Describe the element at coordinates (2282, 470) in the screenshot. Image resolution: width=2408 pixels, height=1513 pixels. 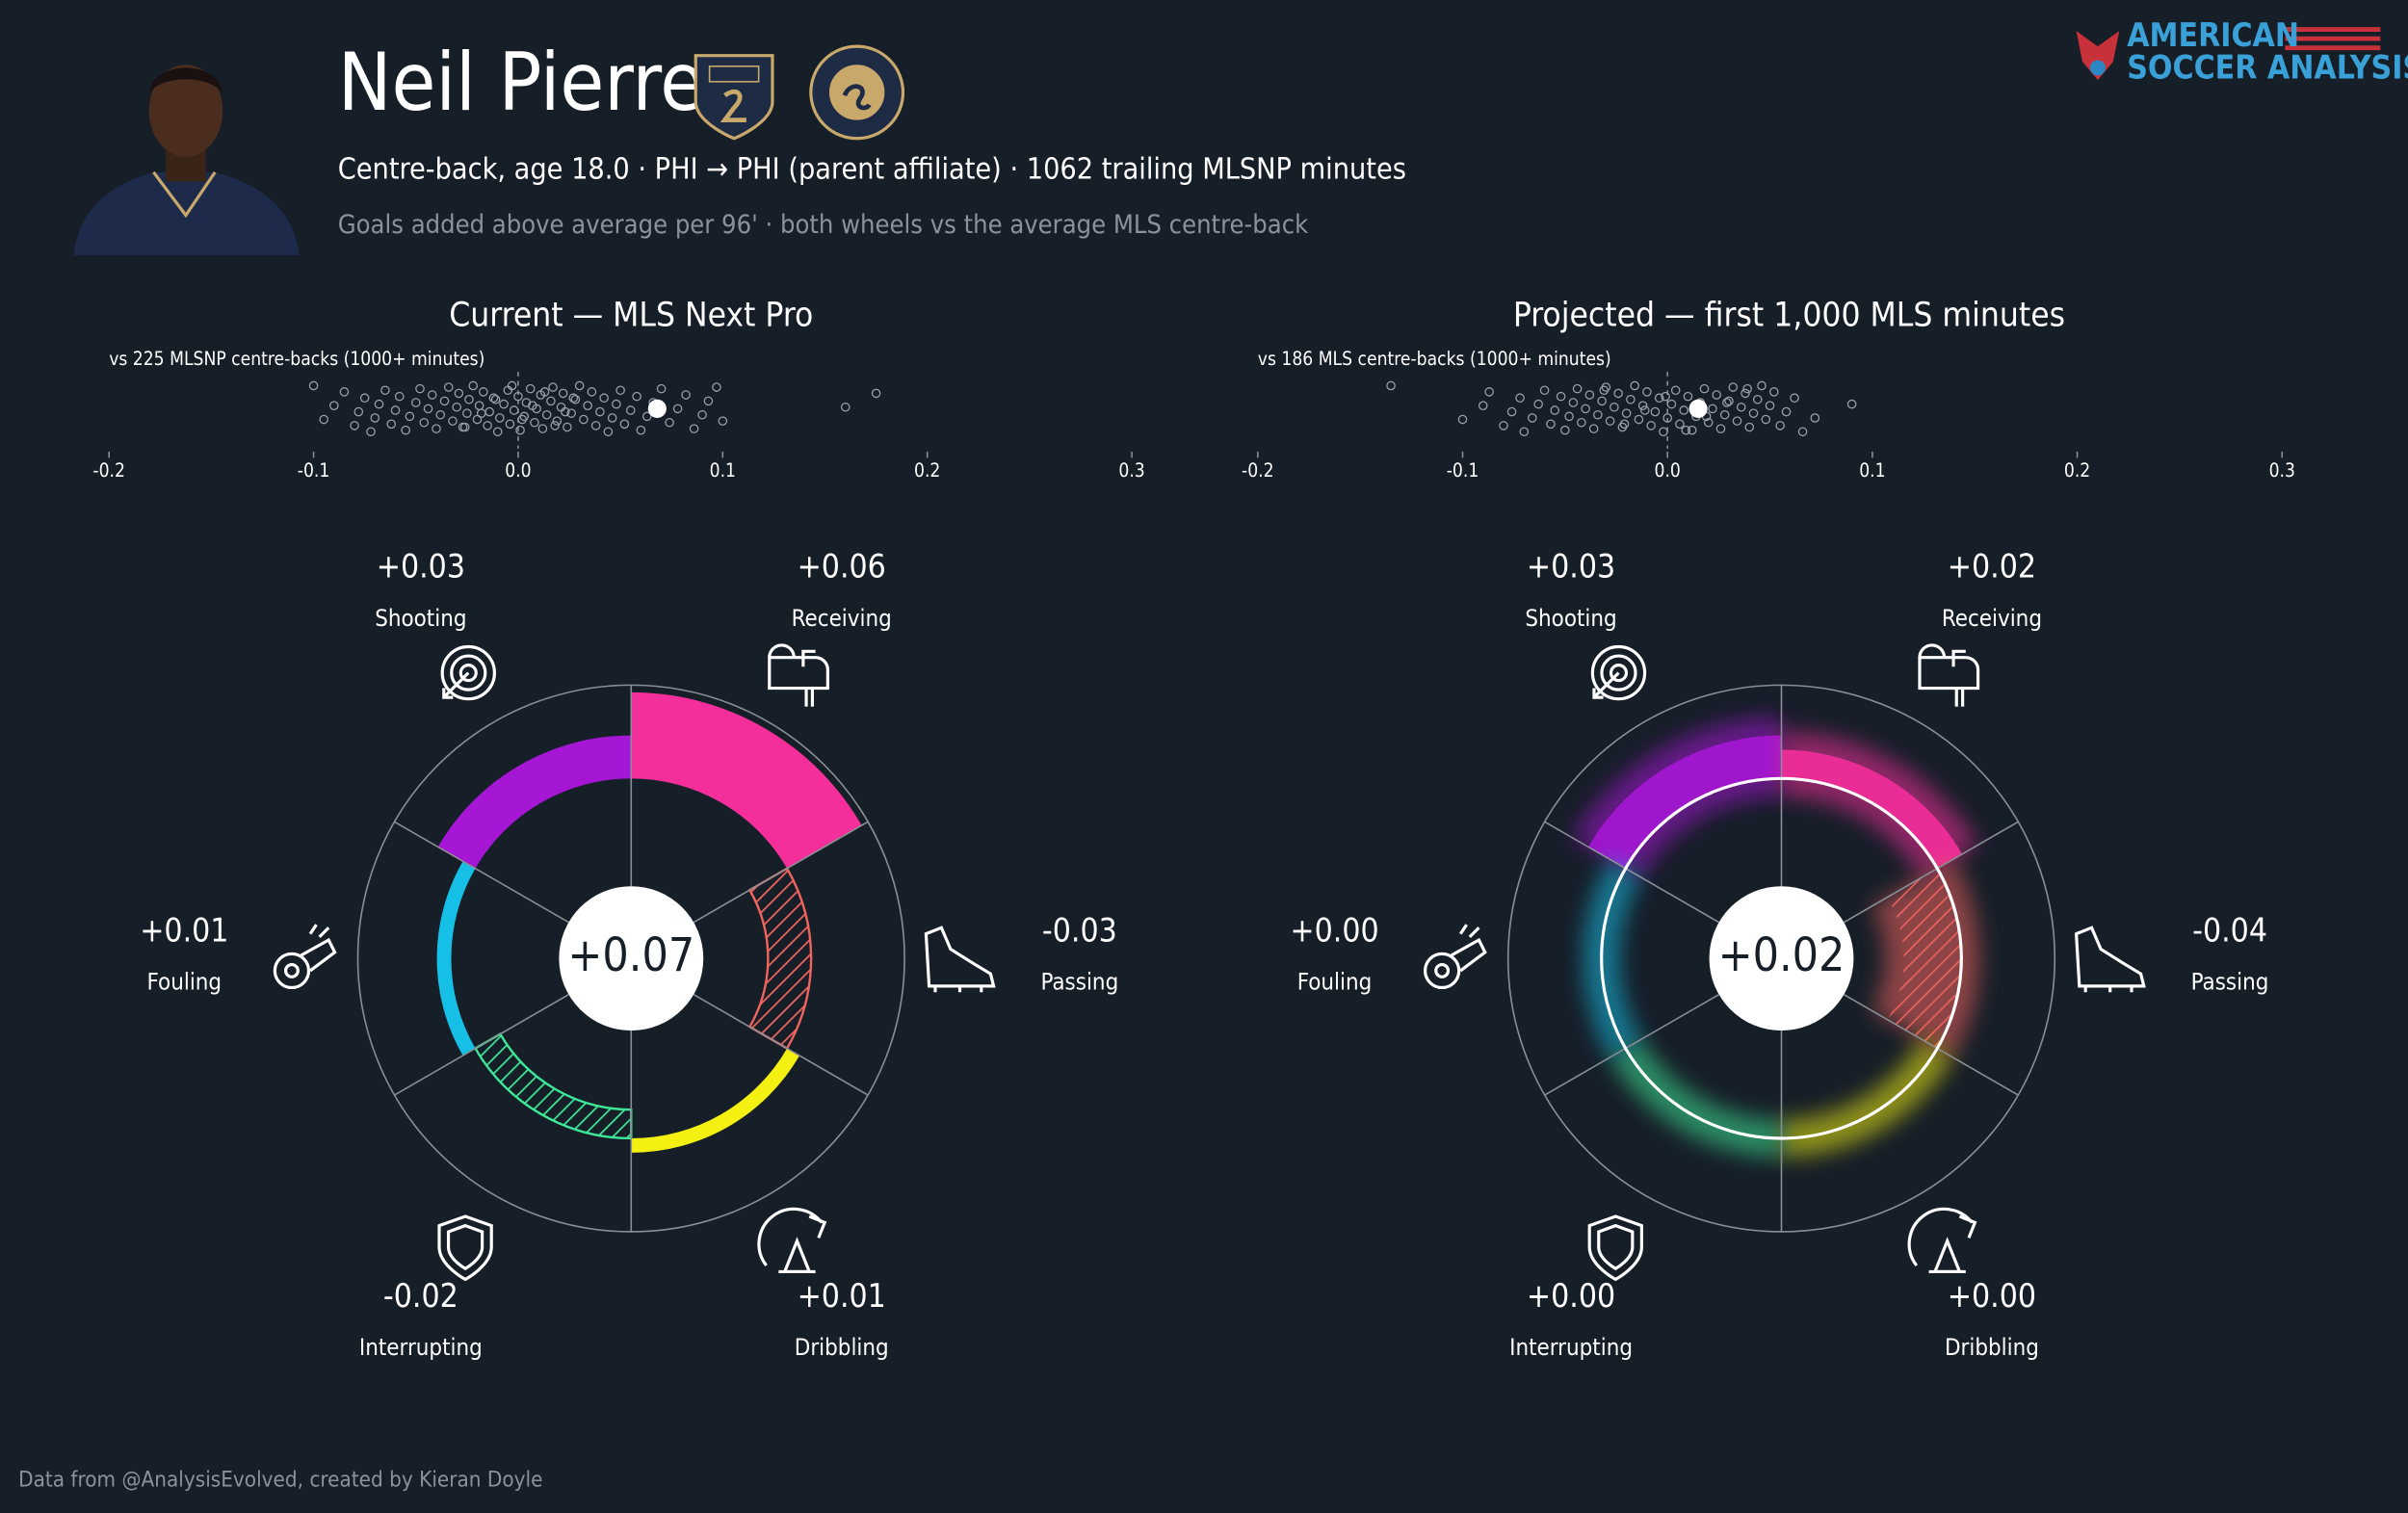
I see `x-tick-label: 0.3` at that location.